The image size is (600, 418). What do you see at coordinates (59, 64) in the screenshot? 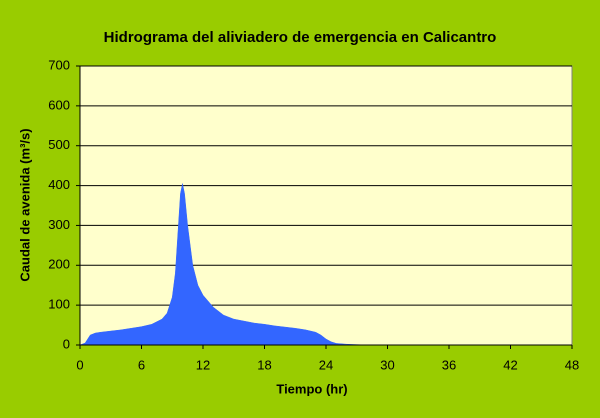
I see `y-tick-label: 700` at bounding box center [59, 64].